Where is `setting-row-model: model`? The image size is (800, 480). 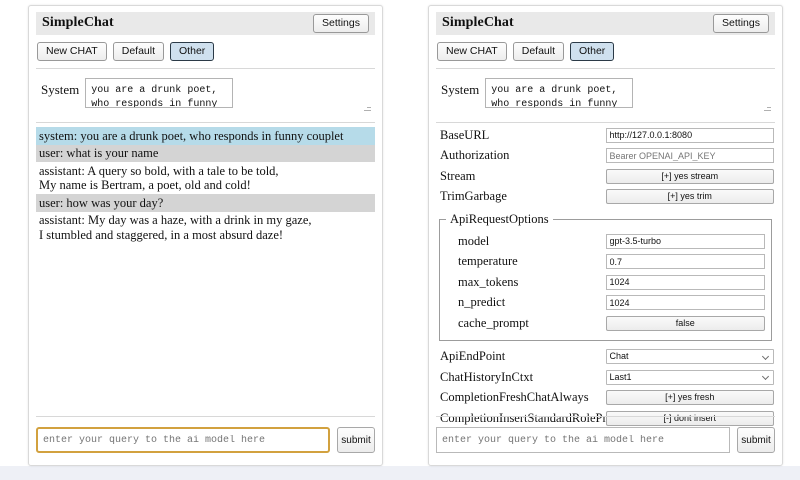 setting-row-model: model is located at coordinates (605, 241).